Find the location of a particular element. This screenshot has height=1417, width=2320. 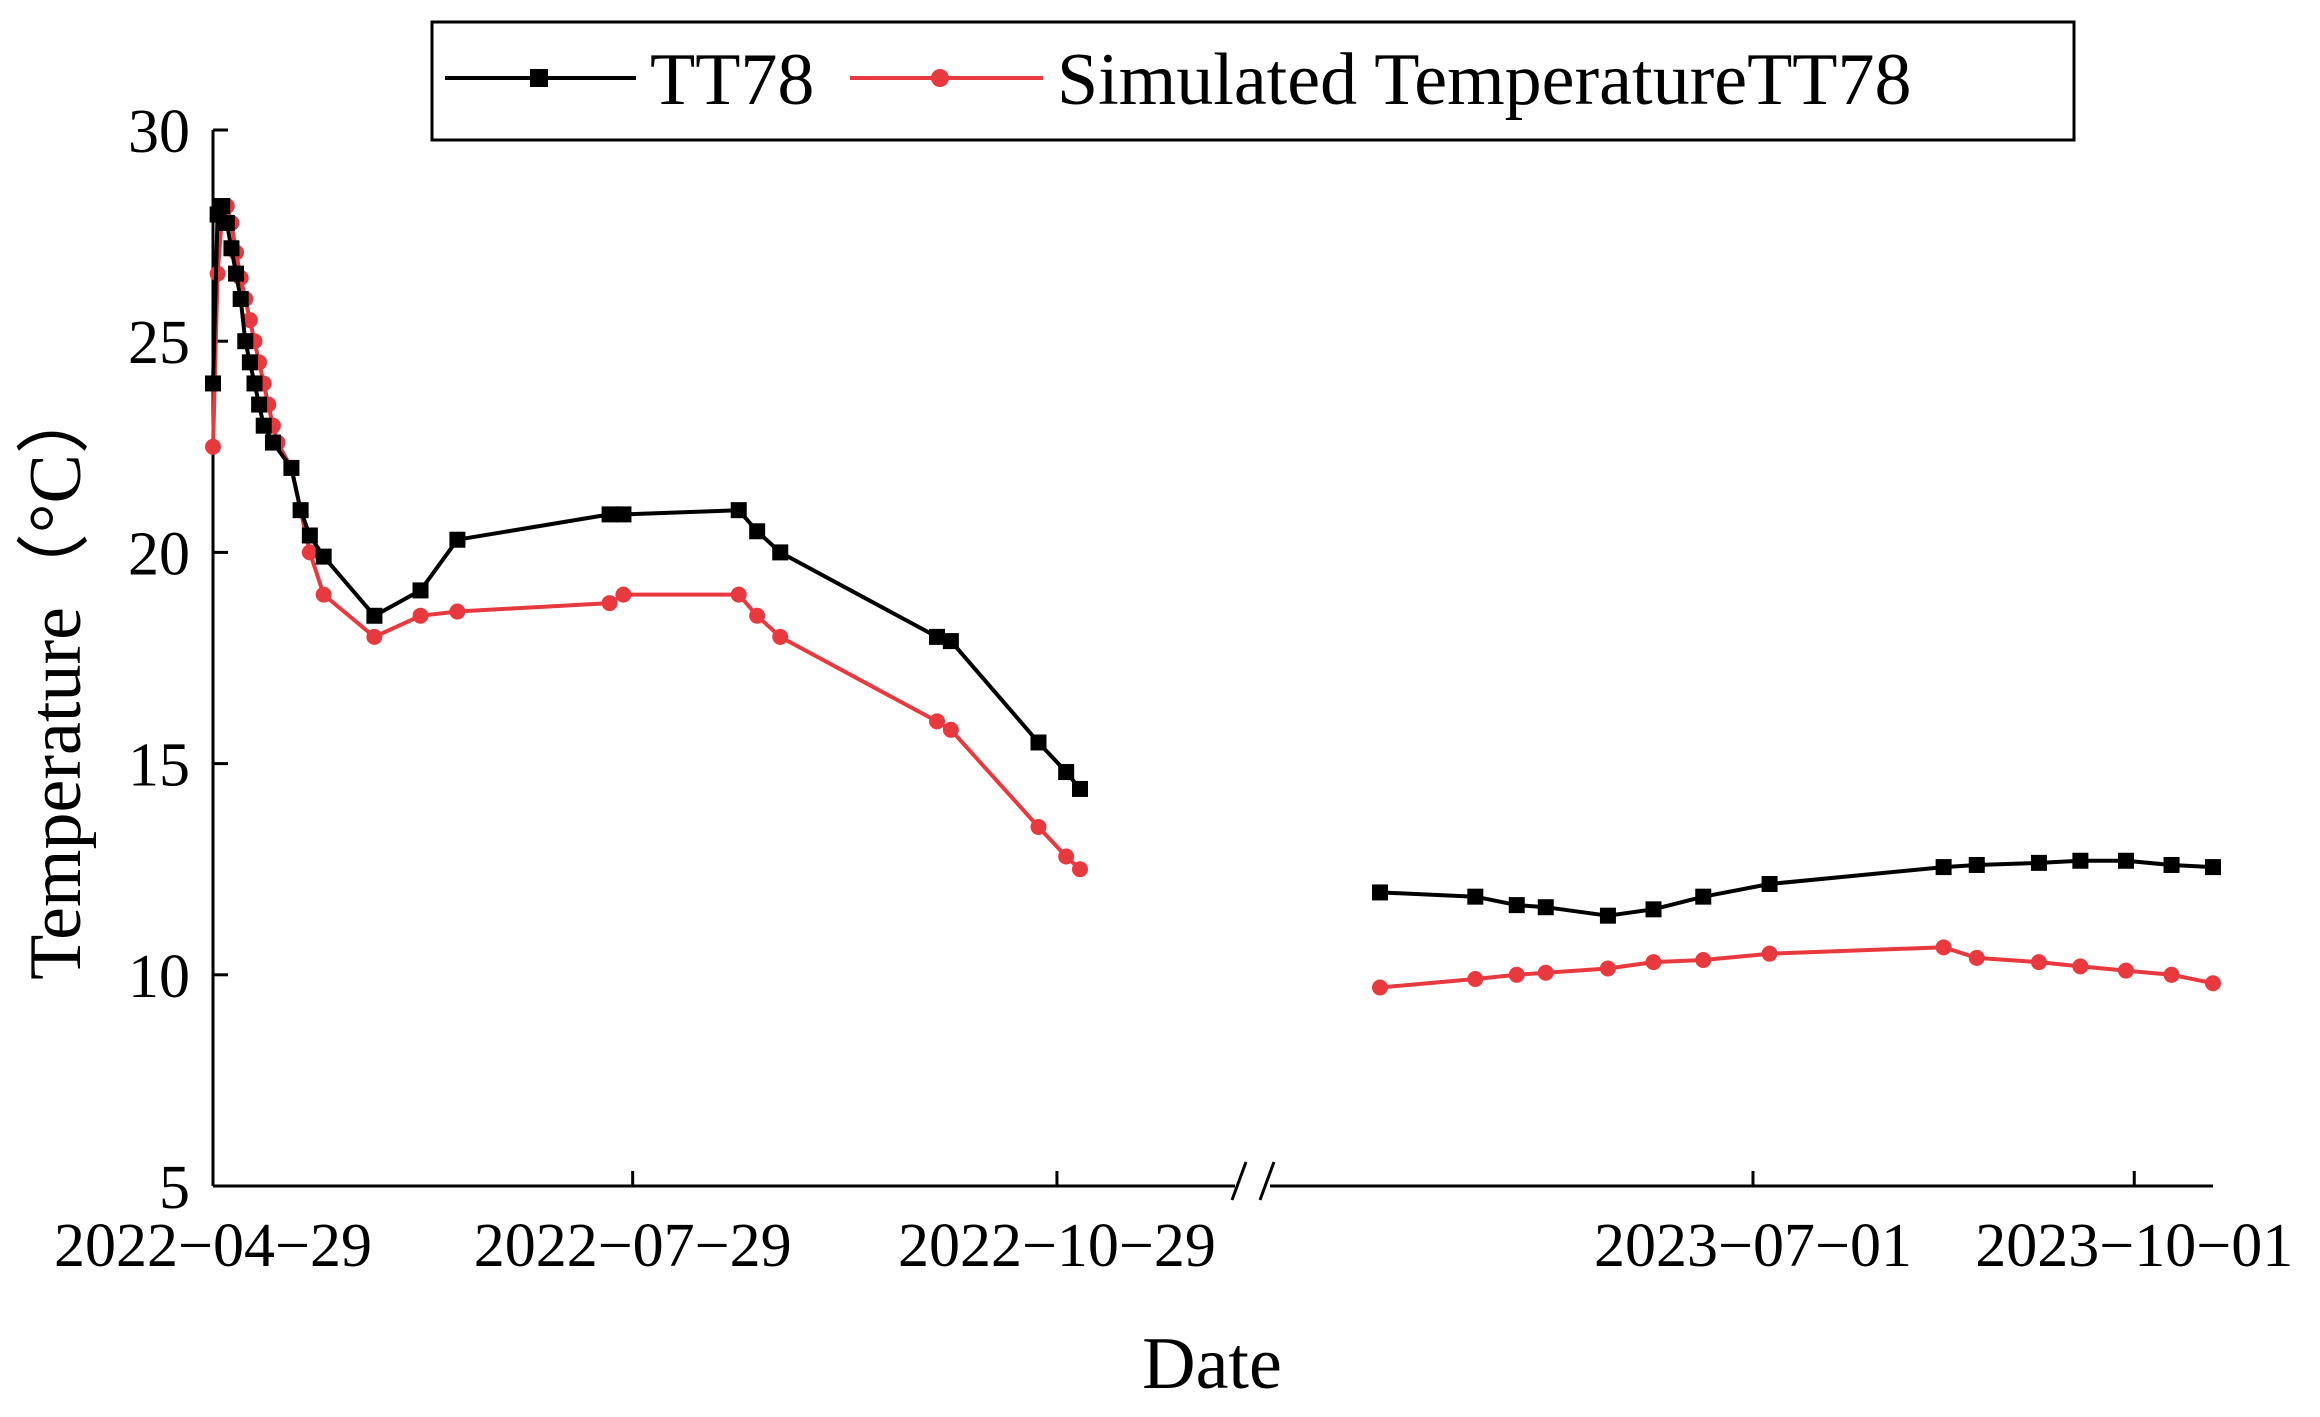

legend-label-tt78: TT78 is located at coordinates (732, 80).